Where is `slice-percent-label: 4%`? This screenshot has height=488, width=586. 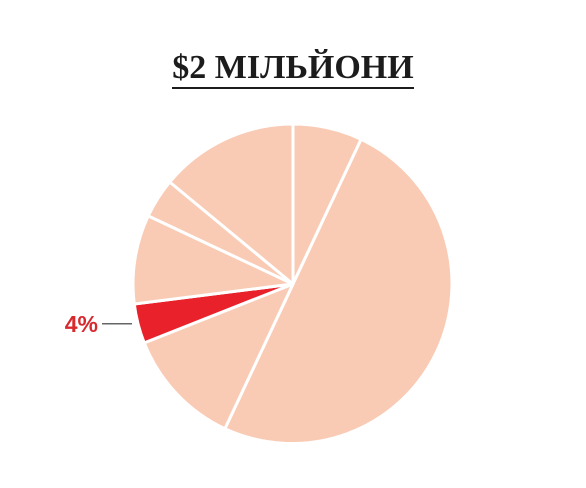 slice-percent-label: 4% is located at coordinates (81, 324).